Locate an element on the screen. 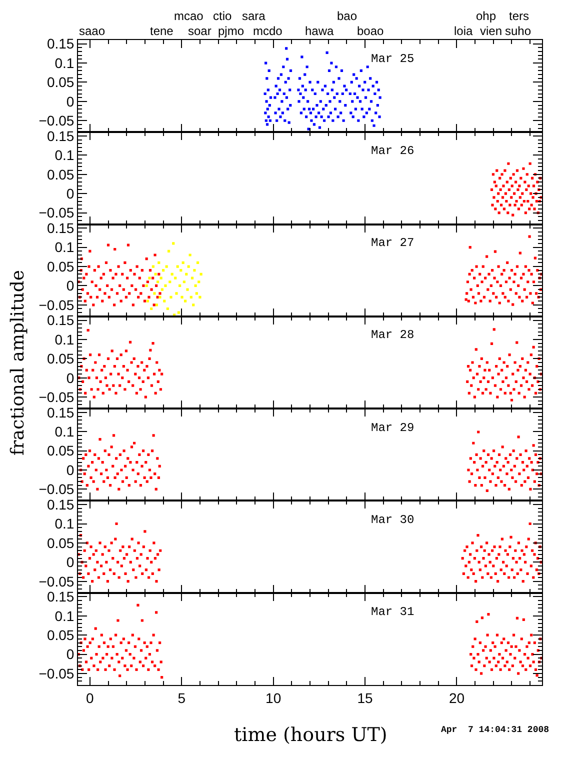 The image size is (572, 762). text: ters is located at coordinates (519, 16).